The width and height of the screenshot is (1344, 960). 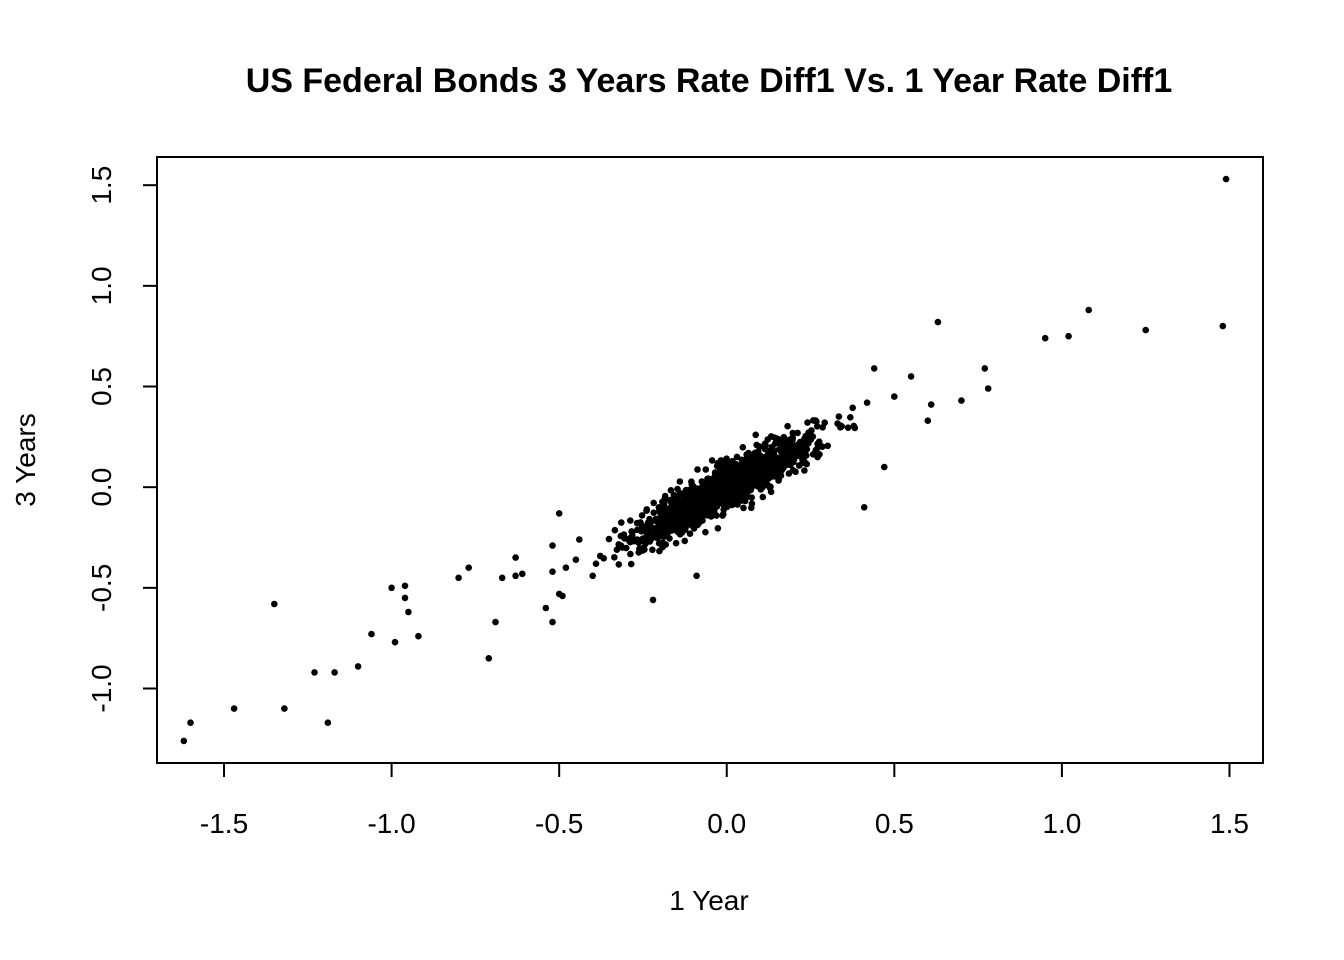 I want to click on x-tick-label: -1.5, so click(x=224, y=823).